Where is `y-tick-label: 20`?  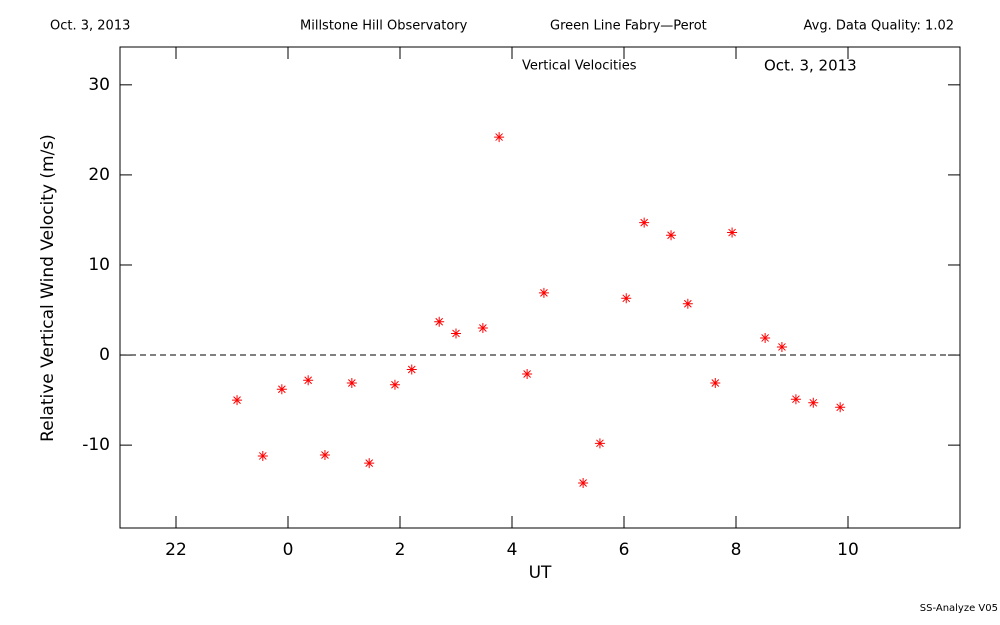
y-tick-label: 20 is located at coordinates (99, 175).